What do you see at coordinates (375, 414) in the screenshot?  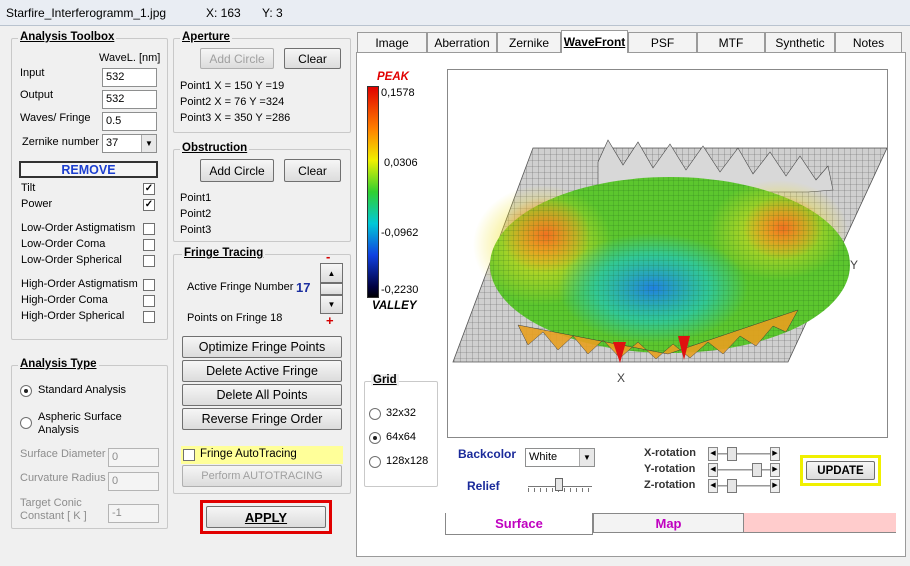 I see `grid-radio-32x32` at bounding box center [375, 414].